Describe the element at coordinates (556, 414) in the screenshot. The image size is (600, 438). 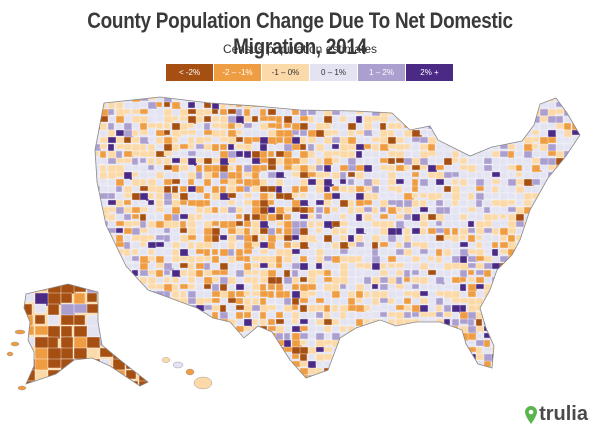
I see `trulia-logo: trulia` at that location.